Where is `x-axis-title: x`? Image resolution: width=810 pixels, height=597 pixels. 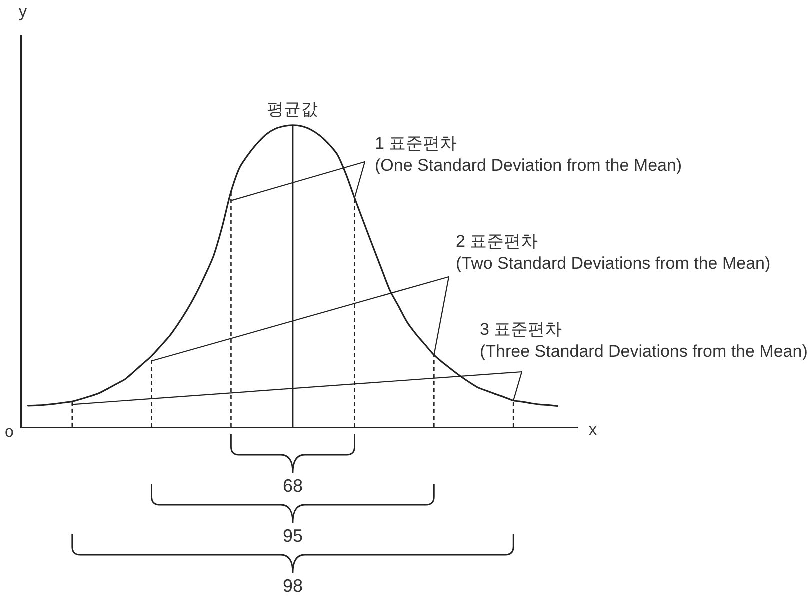
x-axis-title: x is located at coordinates (593, 430).